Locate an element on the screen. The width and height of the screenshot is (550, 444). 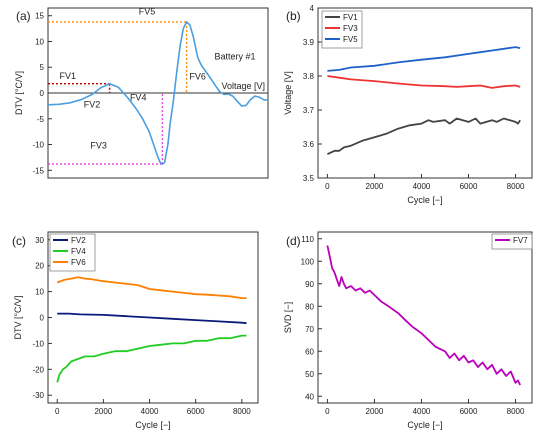
panel-d-ytick-label: 70 is located at coordinates (309, 329).